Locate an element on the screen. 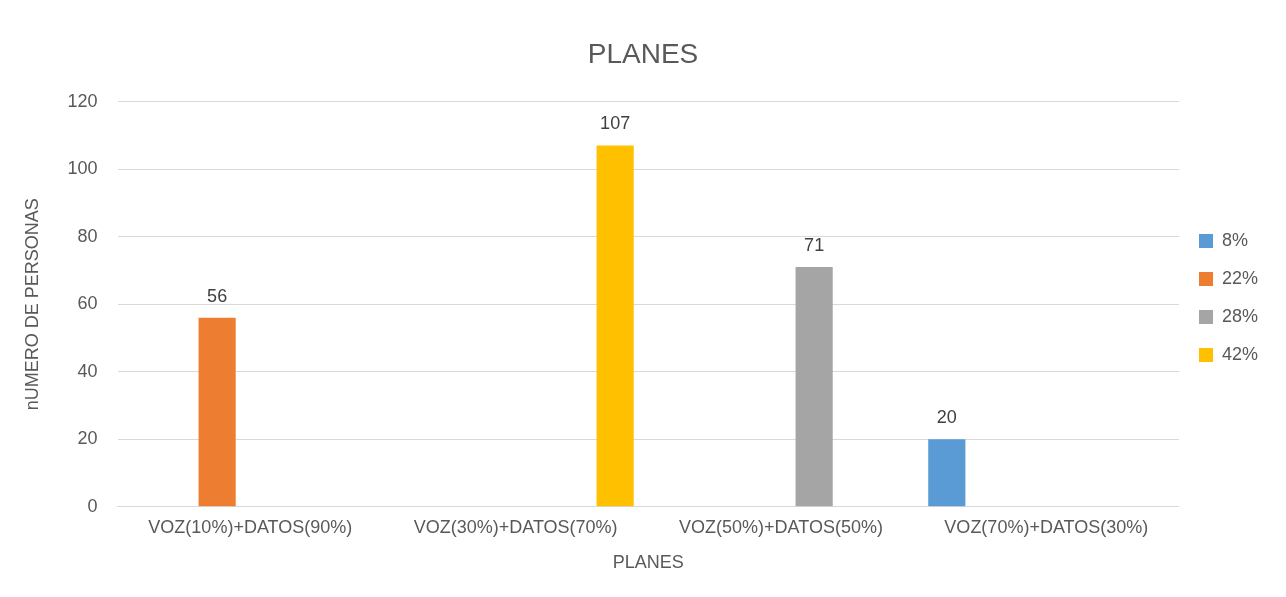 This screenshot has width=1286, height=597. legend-label: 8% is located at coordinates (1234, 239).